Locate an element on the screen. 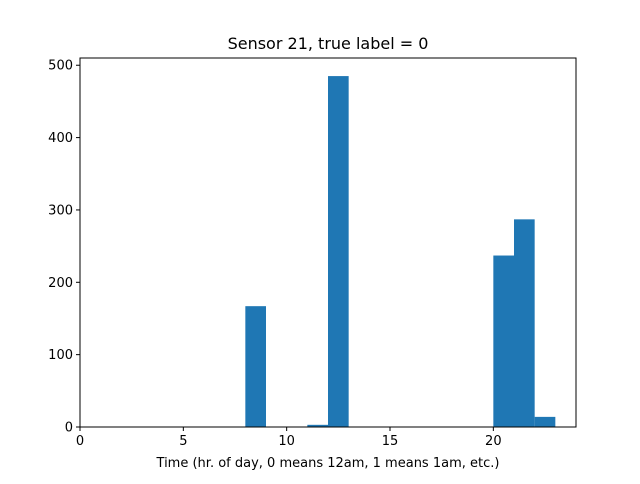  x-tick-label: 15 is located at coordinates (390, 441).